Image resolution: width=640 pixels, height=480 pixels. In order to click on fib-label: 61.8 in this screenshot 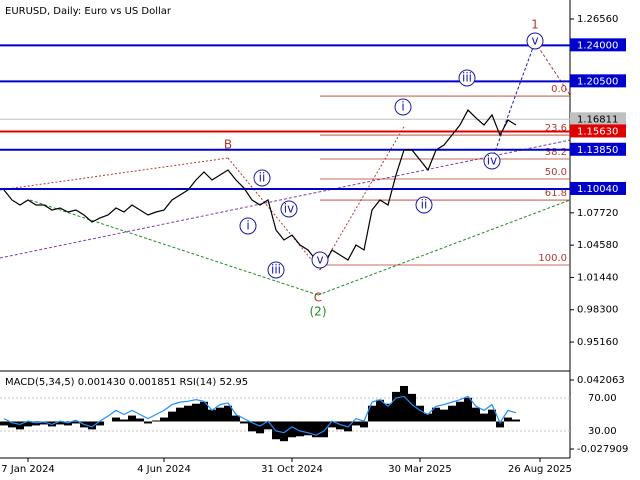, I will do `click(556, 193)`.